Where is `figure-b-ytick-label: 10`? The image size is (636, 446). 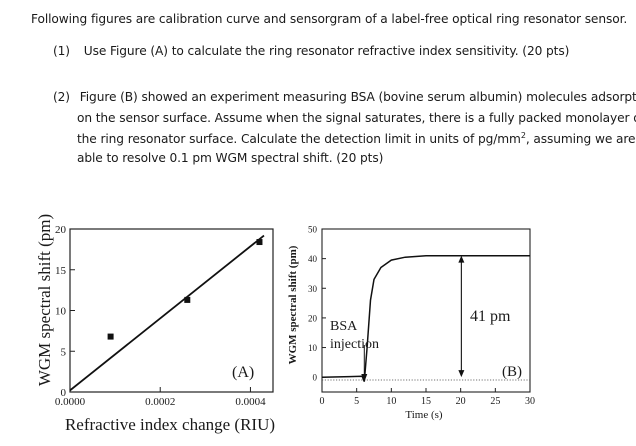
figure-b-ytick-label: 10 is located at coordinates (313, 348).